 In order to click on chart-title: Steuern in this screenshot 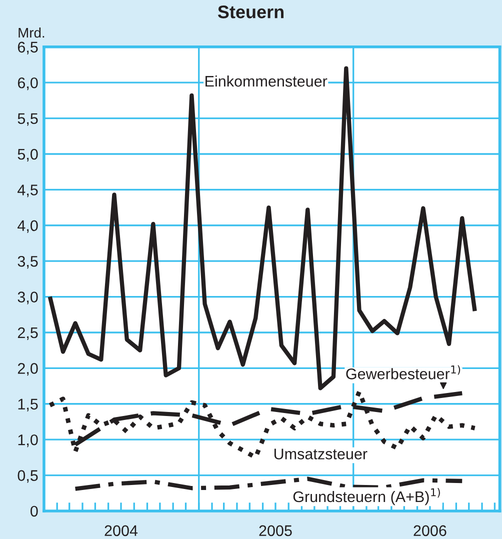, I will do `click(251, 12)`.